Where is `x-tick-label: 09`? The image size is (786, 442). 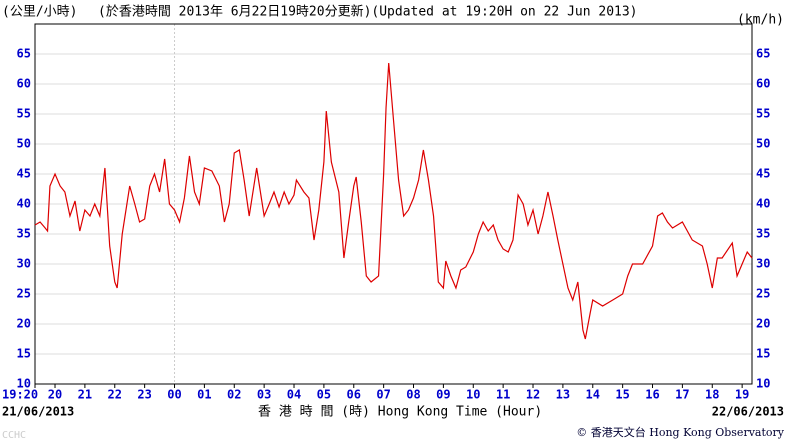 x-tick-label: 09 is located at coordinates (443, 395).